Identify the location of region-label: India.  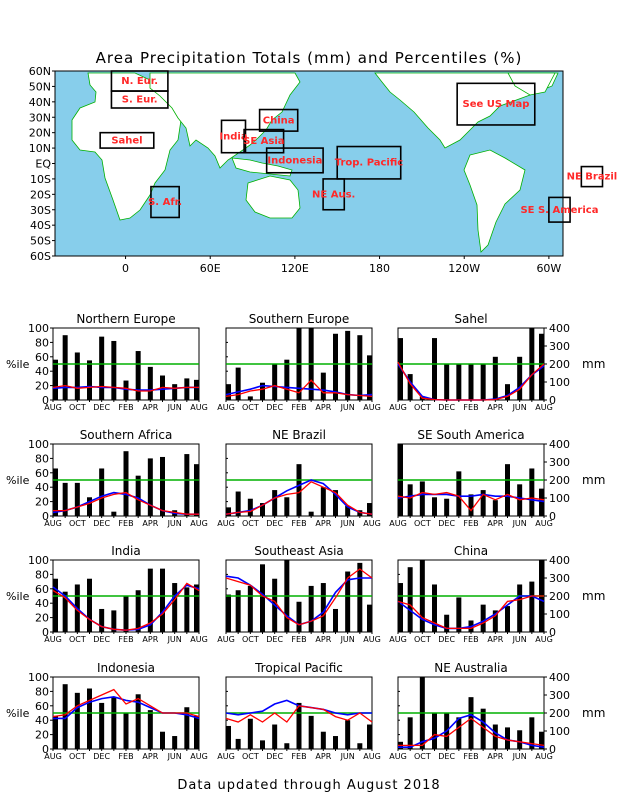
(233, 137).